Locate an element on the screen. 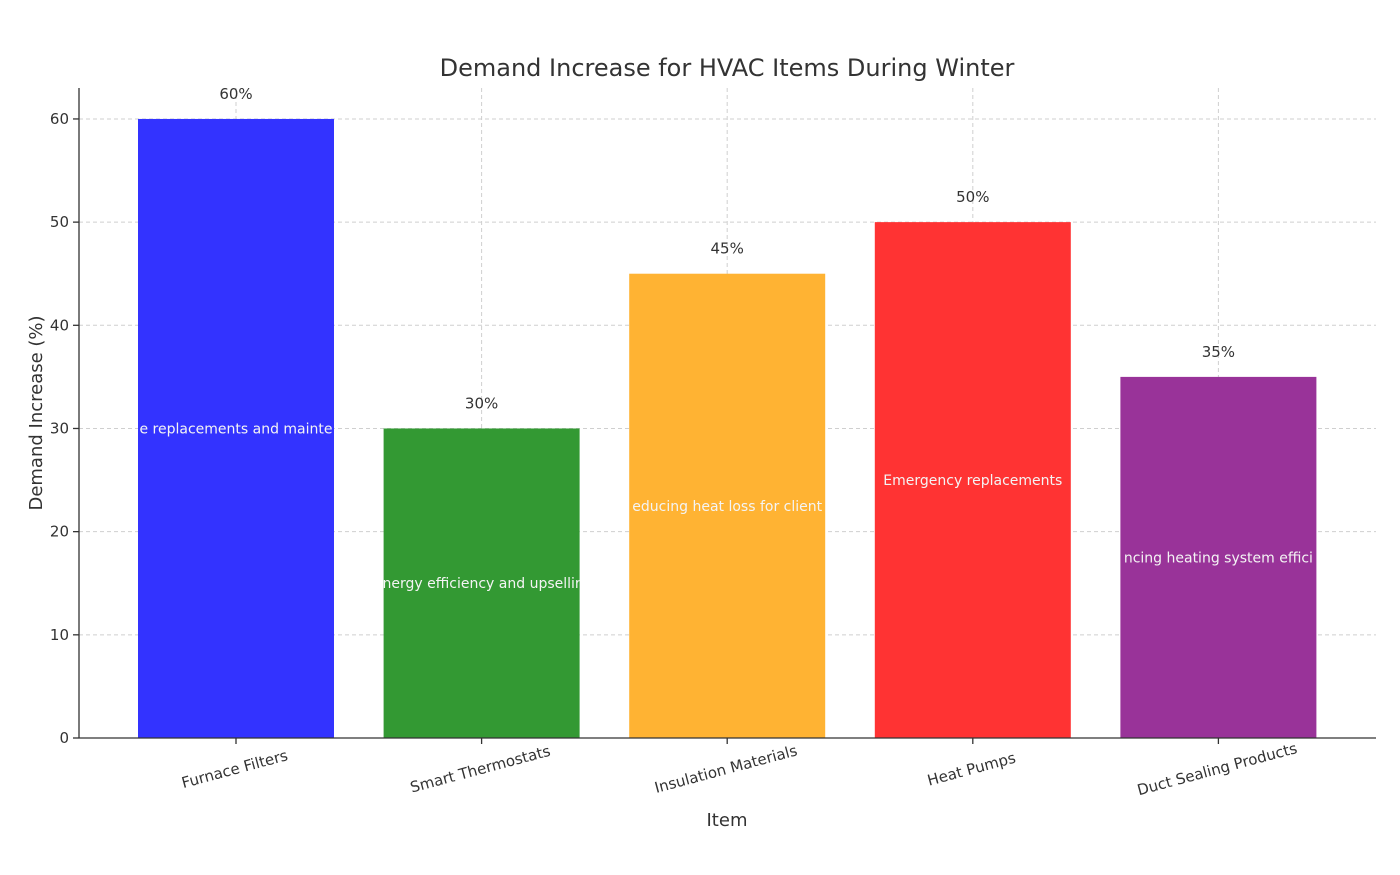  bar-value-label: 60% is located at coordinates (235, 94).